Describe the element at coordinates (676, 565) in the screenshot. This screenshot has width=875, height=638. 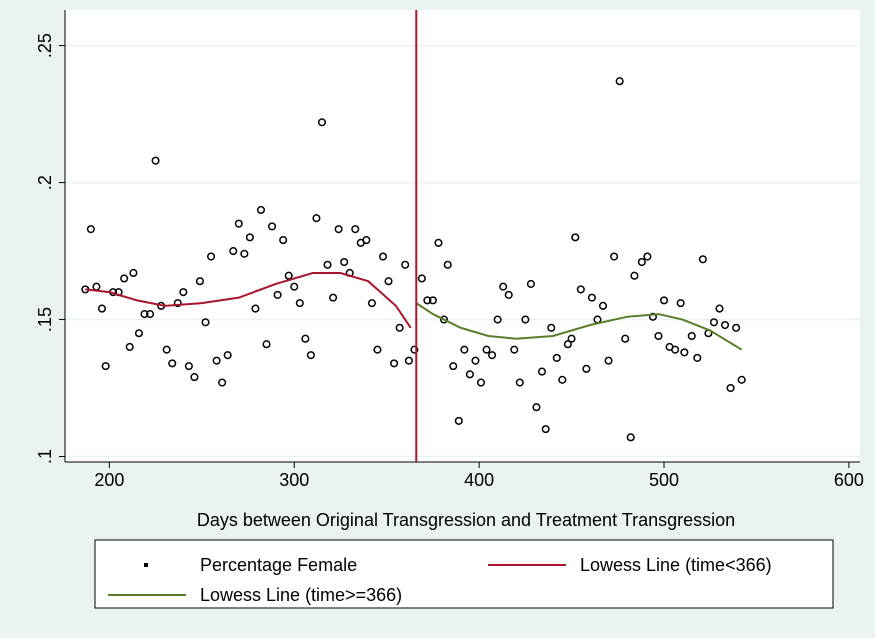
I see `legend-label: Lowess Line (time<366)` at that location.